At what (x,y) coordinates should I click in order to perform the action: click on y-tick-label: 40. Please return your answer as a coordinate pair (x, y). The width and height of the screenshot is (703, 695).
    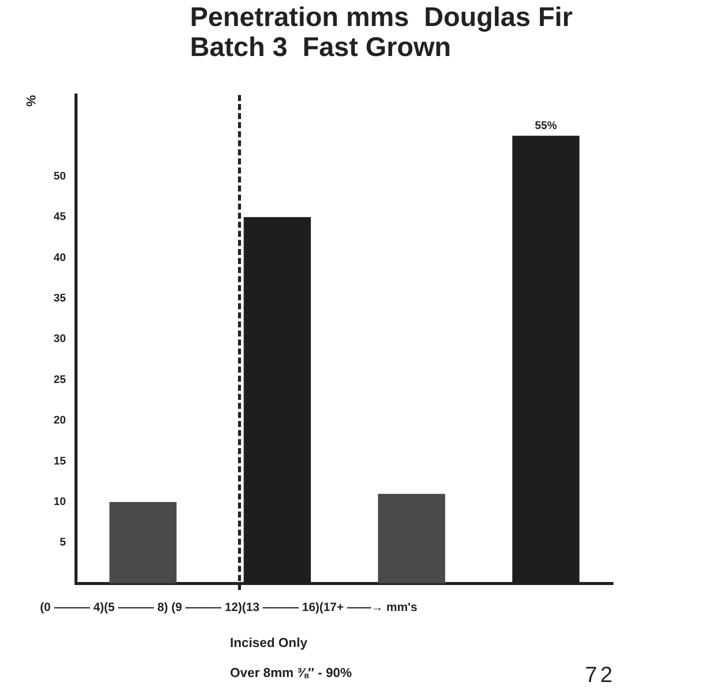
    Looking at the image, I should click on (60, 258).